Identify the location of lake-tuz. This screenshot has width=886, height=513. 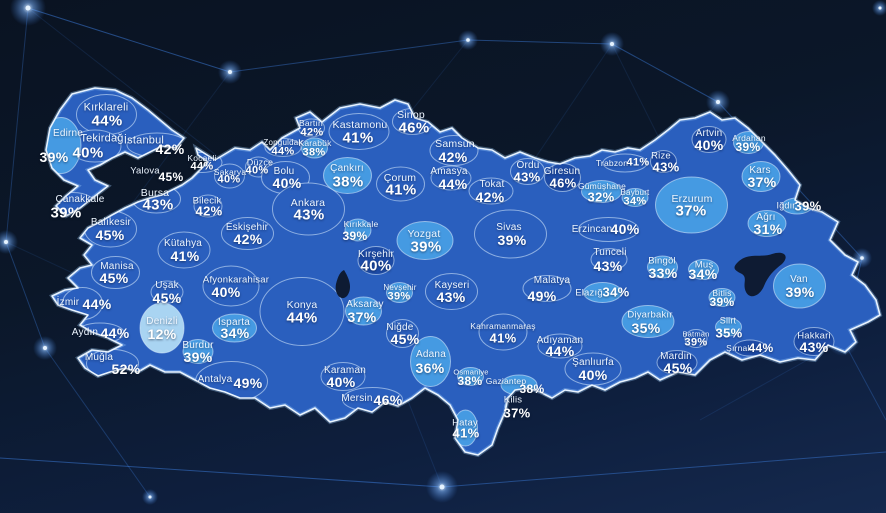
(343, 284).